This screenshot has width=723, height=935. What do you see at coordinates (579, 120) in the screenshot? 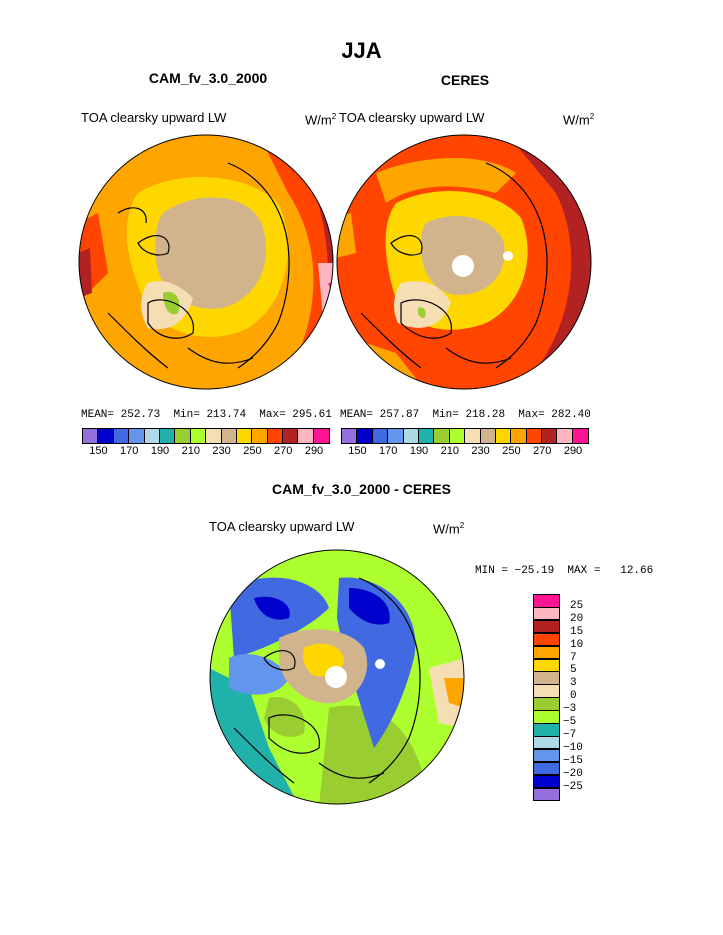
I see `panel-2-units: W/m2` at bounding box center [579, 120].